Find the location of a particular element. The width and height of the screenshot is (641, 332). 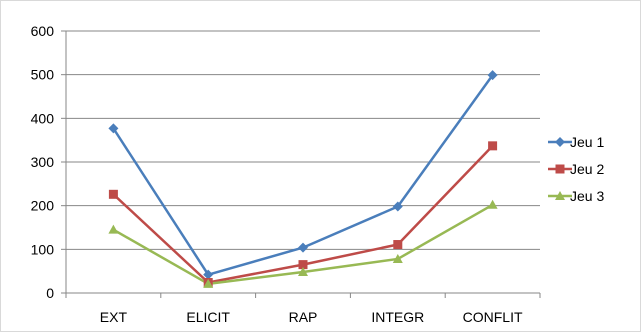

y-tick-labels: 0 100 200 300 400 500 600 is located at coordinates (43, 162).